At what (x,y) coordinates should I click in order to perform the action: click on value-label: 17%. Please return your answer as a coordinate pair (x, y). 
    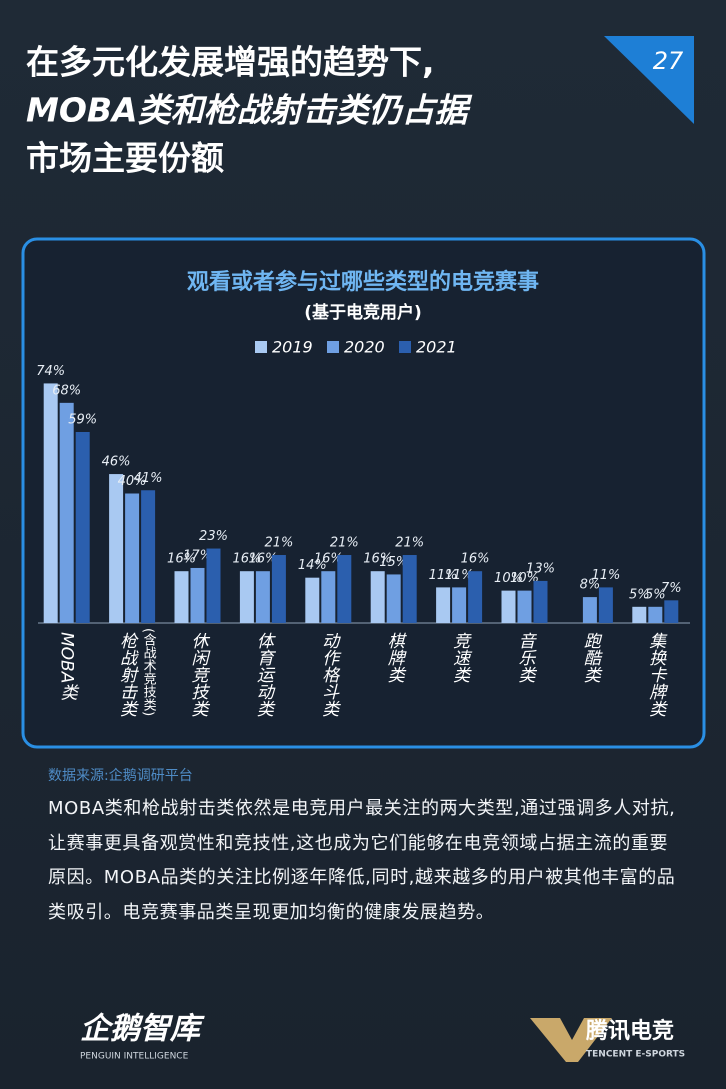
    Looking at the image, I should click on (197, 555).